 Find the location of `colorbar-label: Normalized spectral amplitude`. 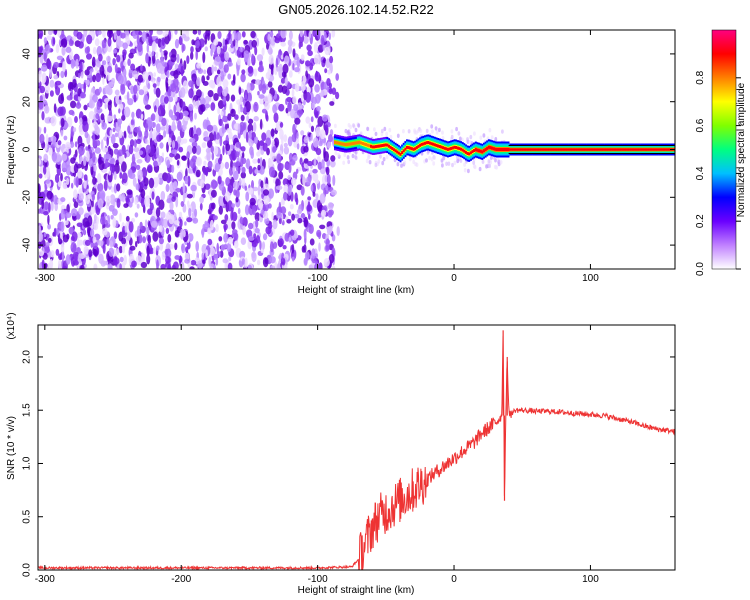

colorbar-label: Normalized spectral amplitude is located at coordinates (741, 149).